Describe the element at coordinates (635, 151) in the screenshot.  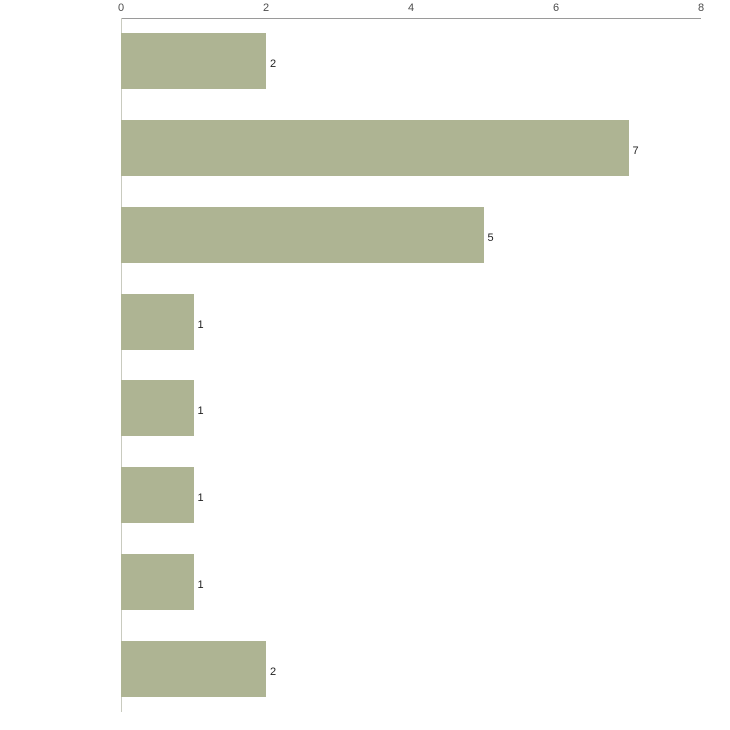
I see `bar-value-label: 7` at that location.